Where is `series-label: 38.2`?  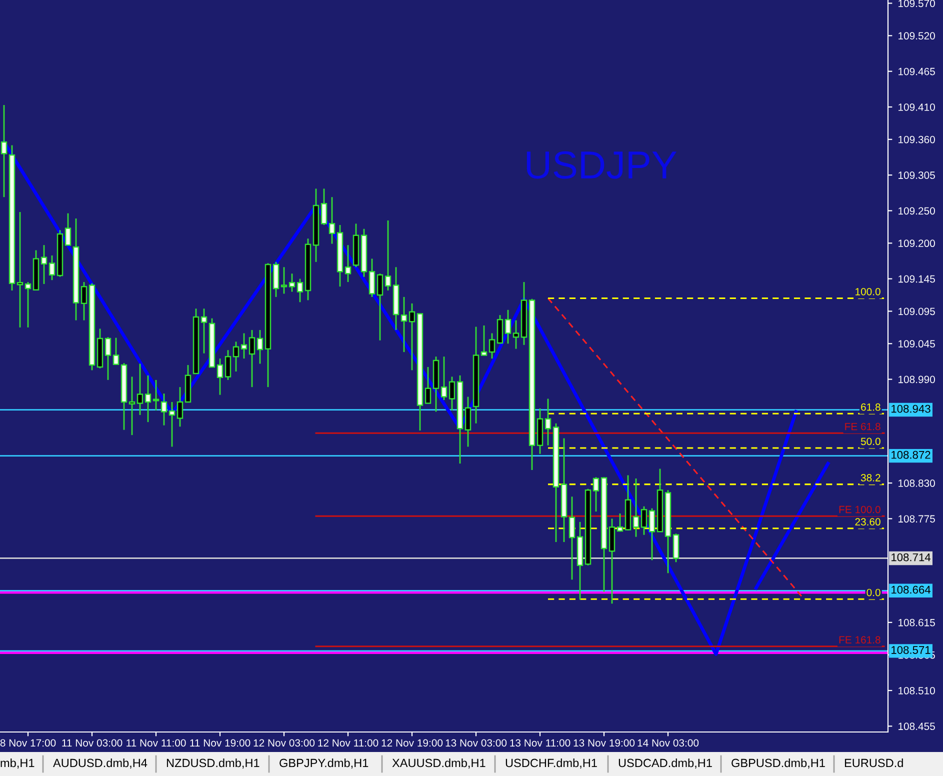 series-label: 38.2 is located at coordinates (870, 478).